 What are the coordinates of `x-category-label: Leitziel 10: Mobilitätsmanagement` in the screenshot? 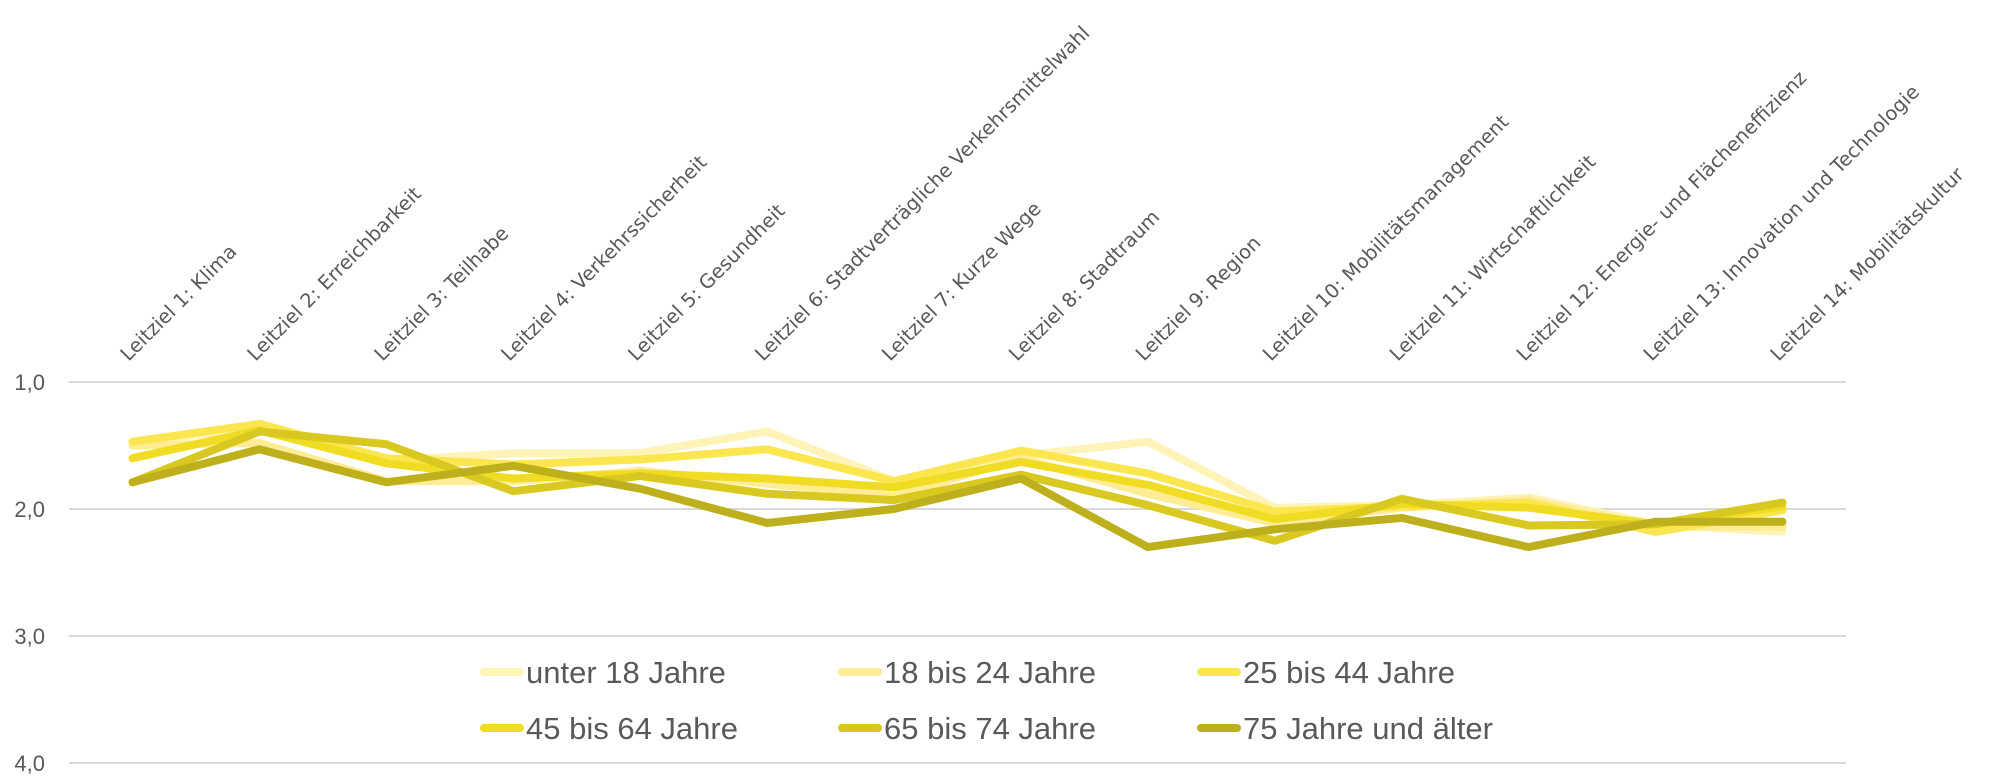 It's located at (1385, 237).